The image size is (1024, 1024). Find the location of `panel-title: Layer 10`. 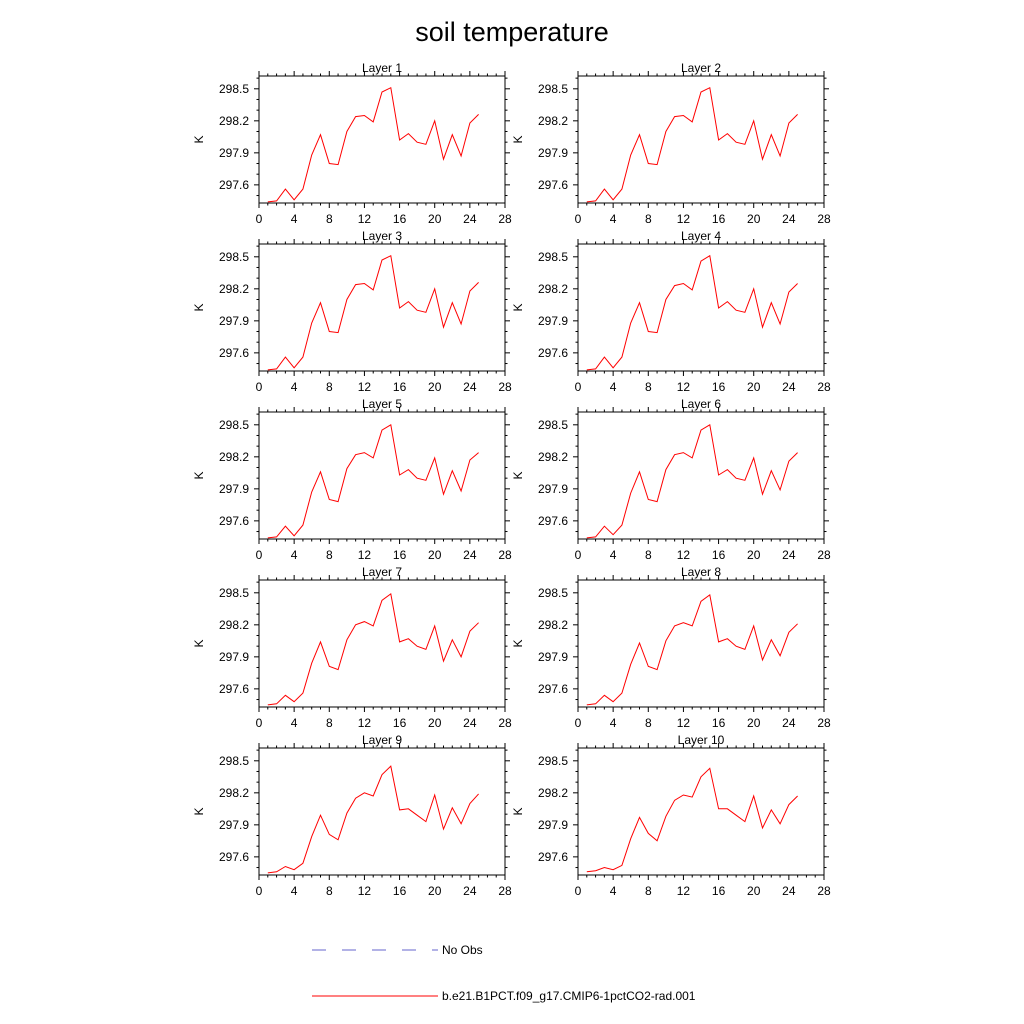

panel-title: Layer 10 is located at coordinates (701, 740).